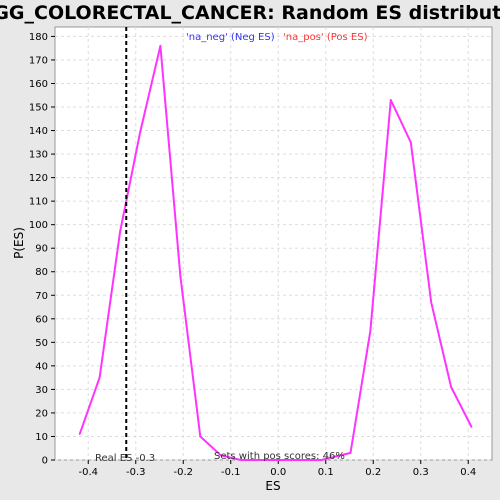 This screenshot has height=500, width=500. I want to click on y-tick-label: 140, so click(38, 131).